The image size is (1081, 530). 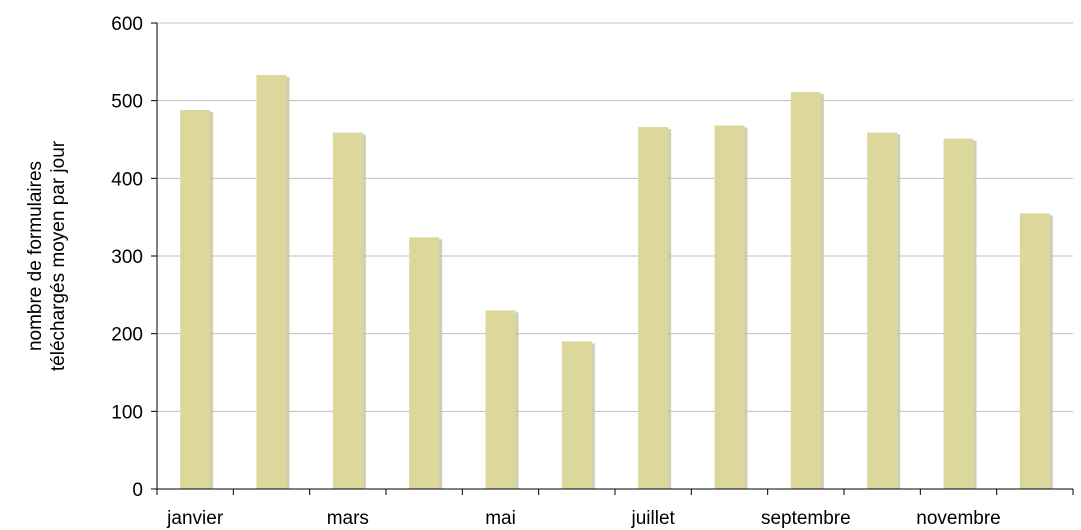 What do you see at coordinates (958, 313) in the screenshot?
I see `bar-novembre` at bounding box center [958, 313].